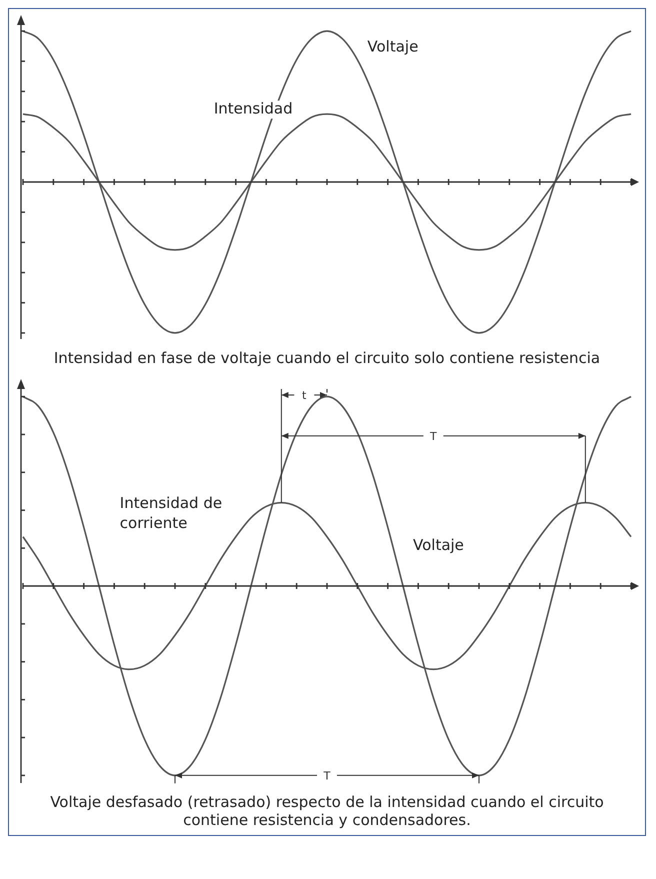  What do you see at coordinates (253, 109) in the screenshot?
I see `series-label: Intensidad` at bounding box center [253, 109].